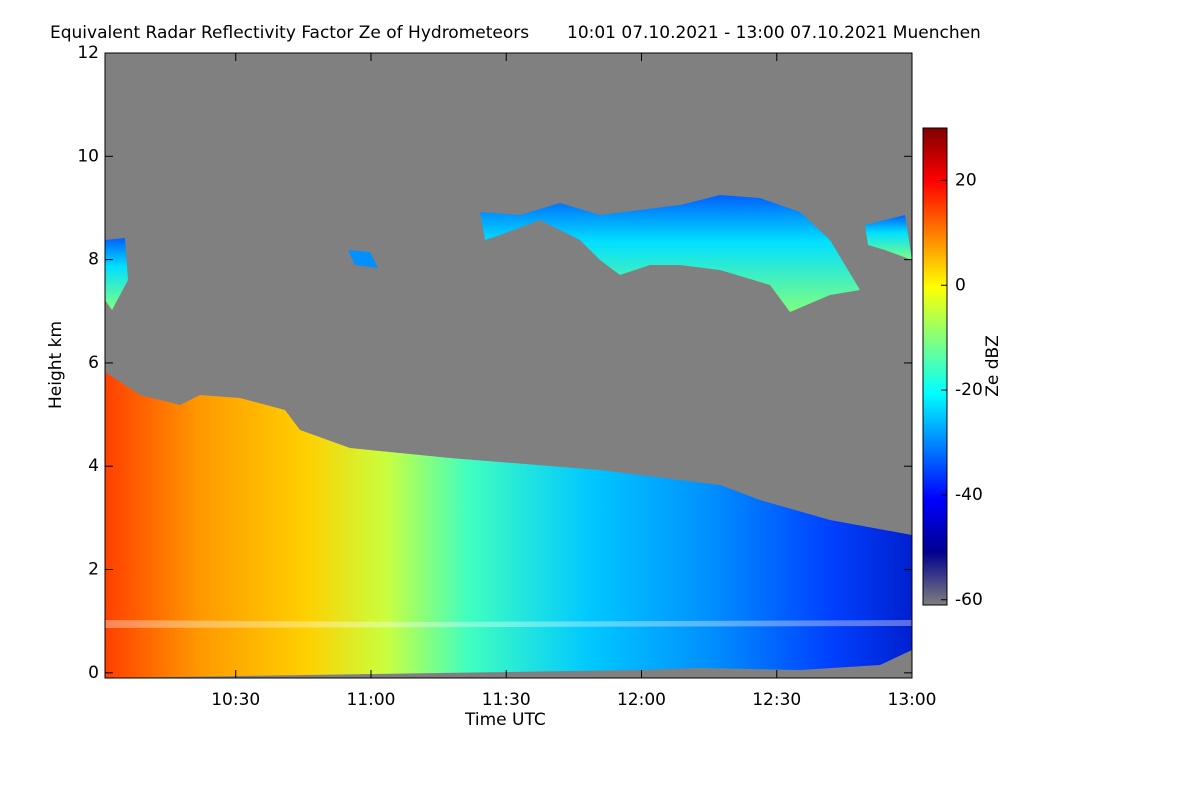  What do you see at coordinates (88, 156) in the screenshot?
I see `y-tick-label: 10` at bounding box center [88, 156].